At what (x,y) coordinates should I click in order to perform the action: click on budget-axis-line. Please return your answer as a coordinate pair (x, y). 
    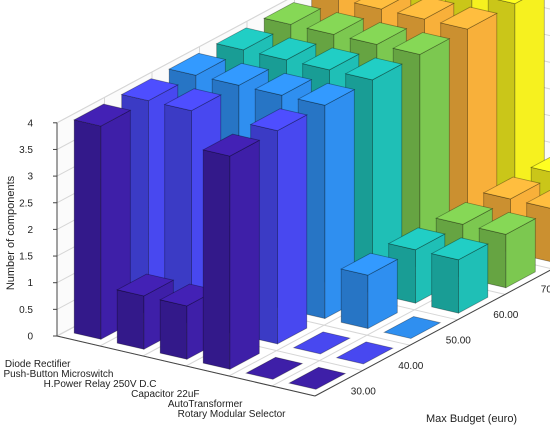
    Looking at the image, I should click on (432, 333).